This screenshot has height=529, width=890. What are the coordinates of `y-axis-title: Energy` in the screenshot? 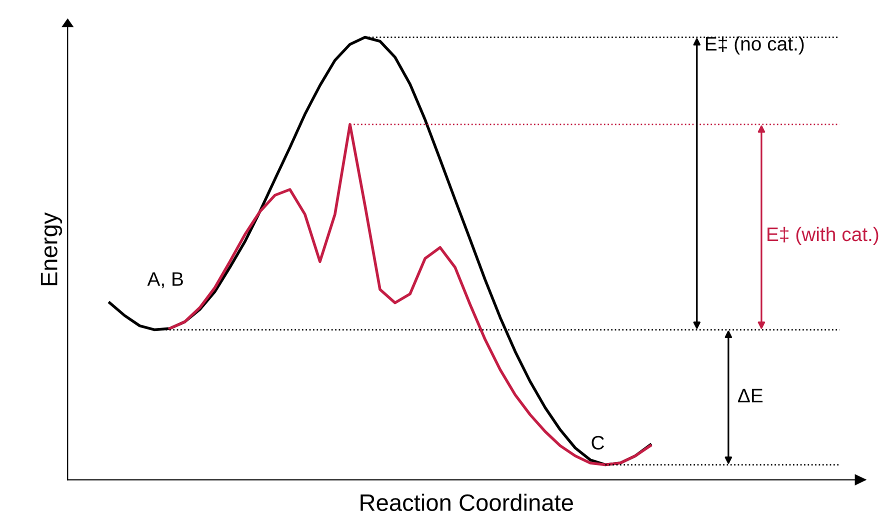 It's located at (51, 249).